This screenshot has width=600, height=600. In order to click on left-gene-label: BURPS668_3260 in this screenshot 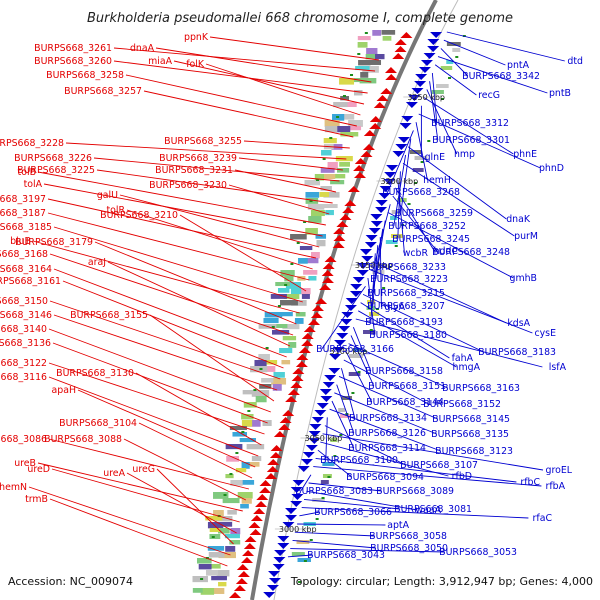, I will do `click(73, 61)`.